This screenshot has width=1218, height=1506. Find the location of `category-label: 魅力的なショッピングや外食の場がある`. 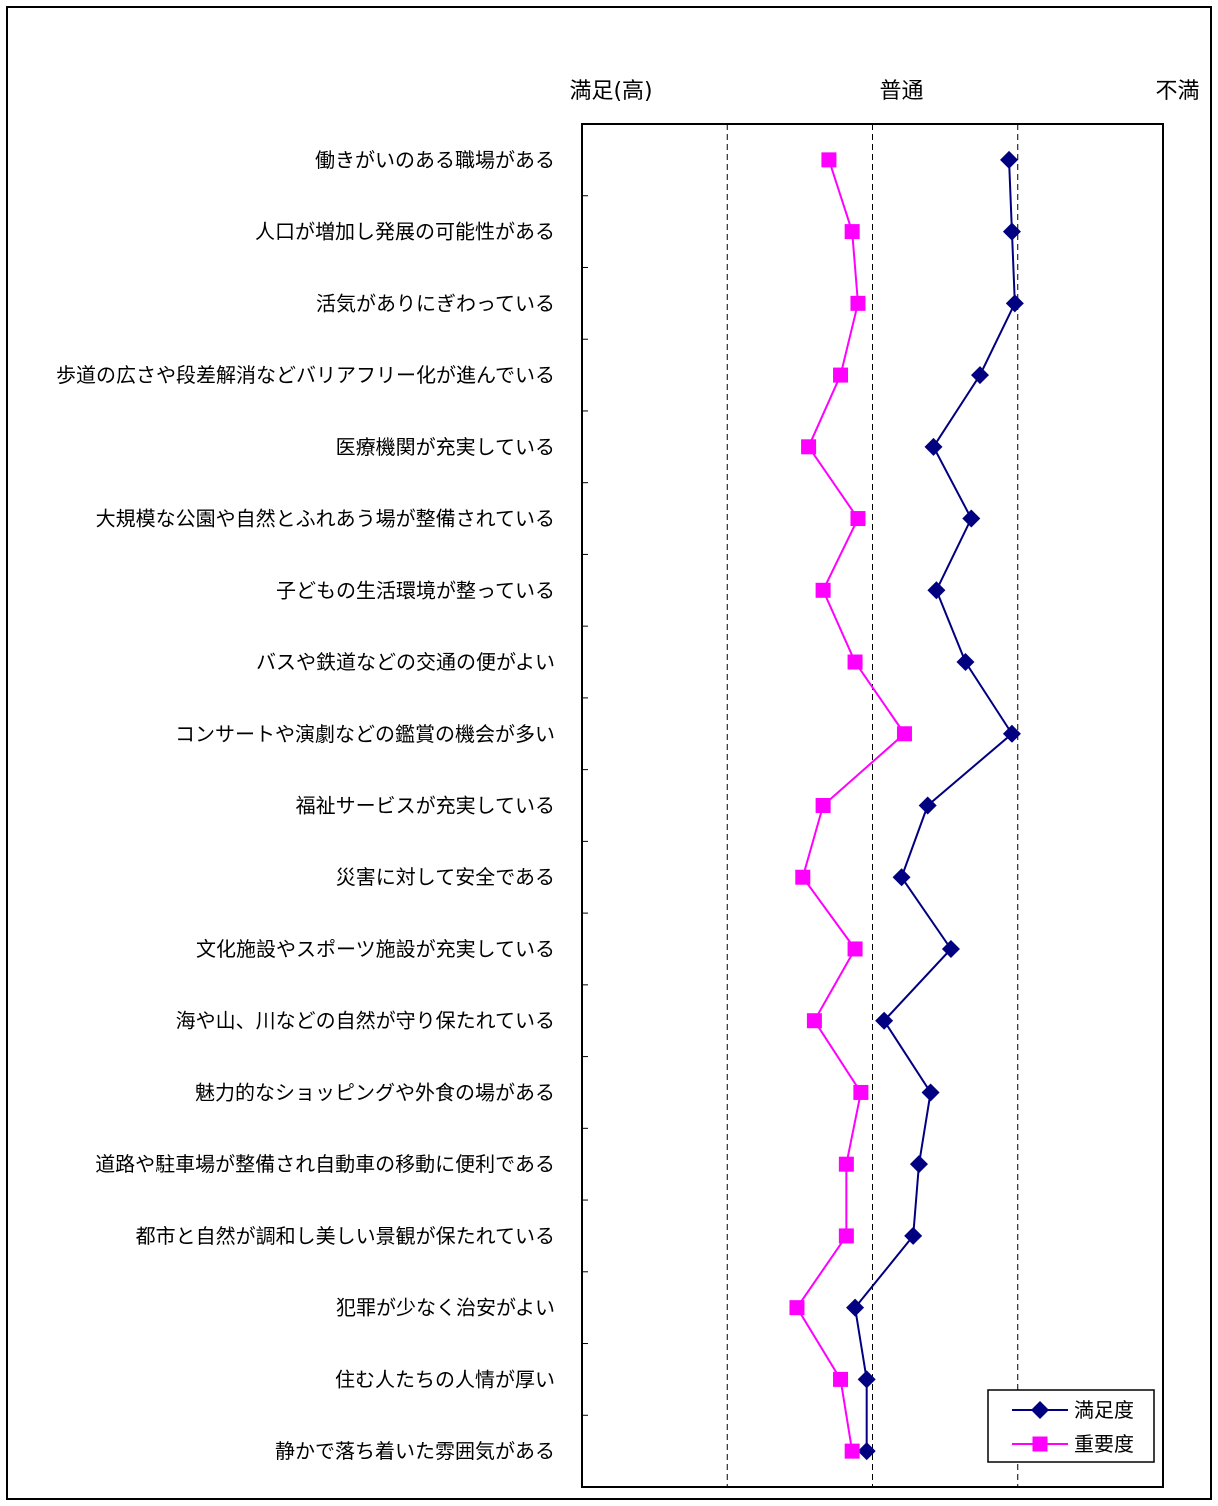

category-label: 魅力的なショッピングや外食の場がある is located at coordinates (375, 1092).